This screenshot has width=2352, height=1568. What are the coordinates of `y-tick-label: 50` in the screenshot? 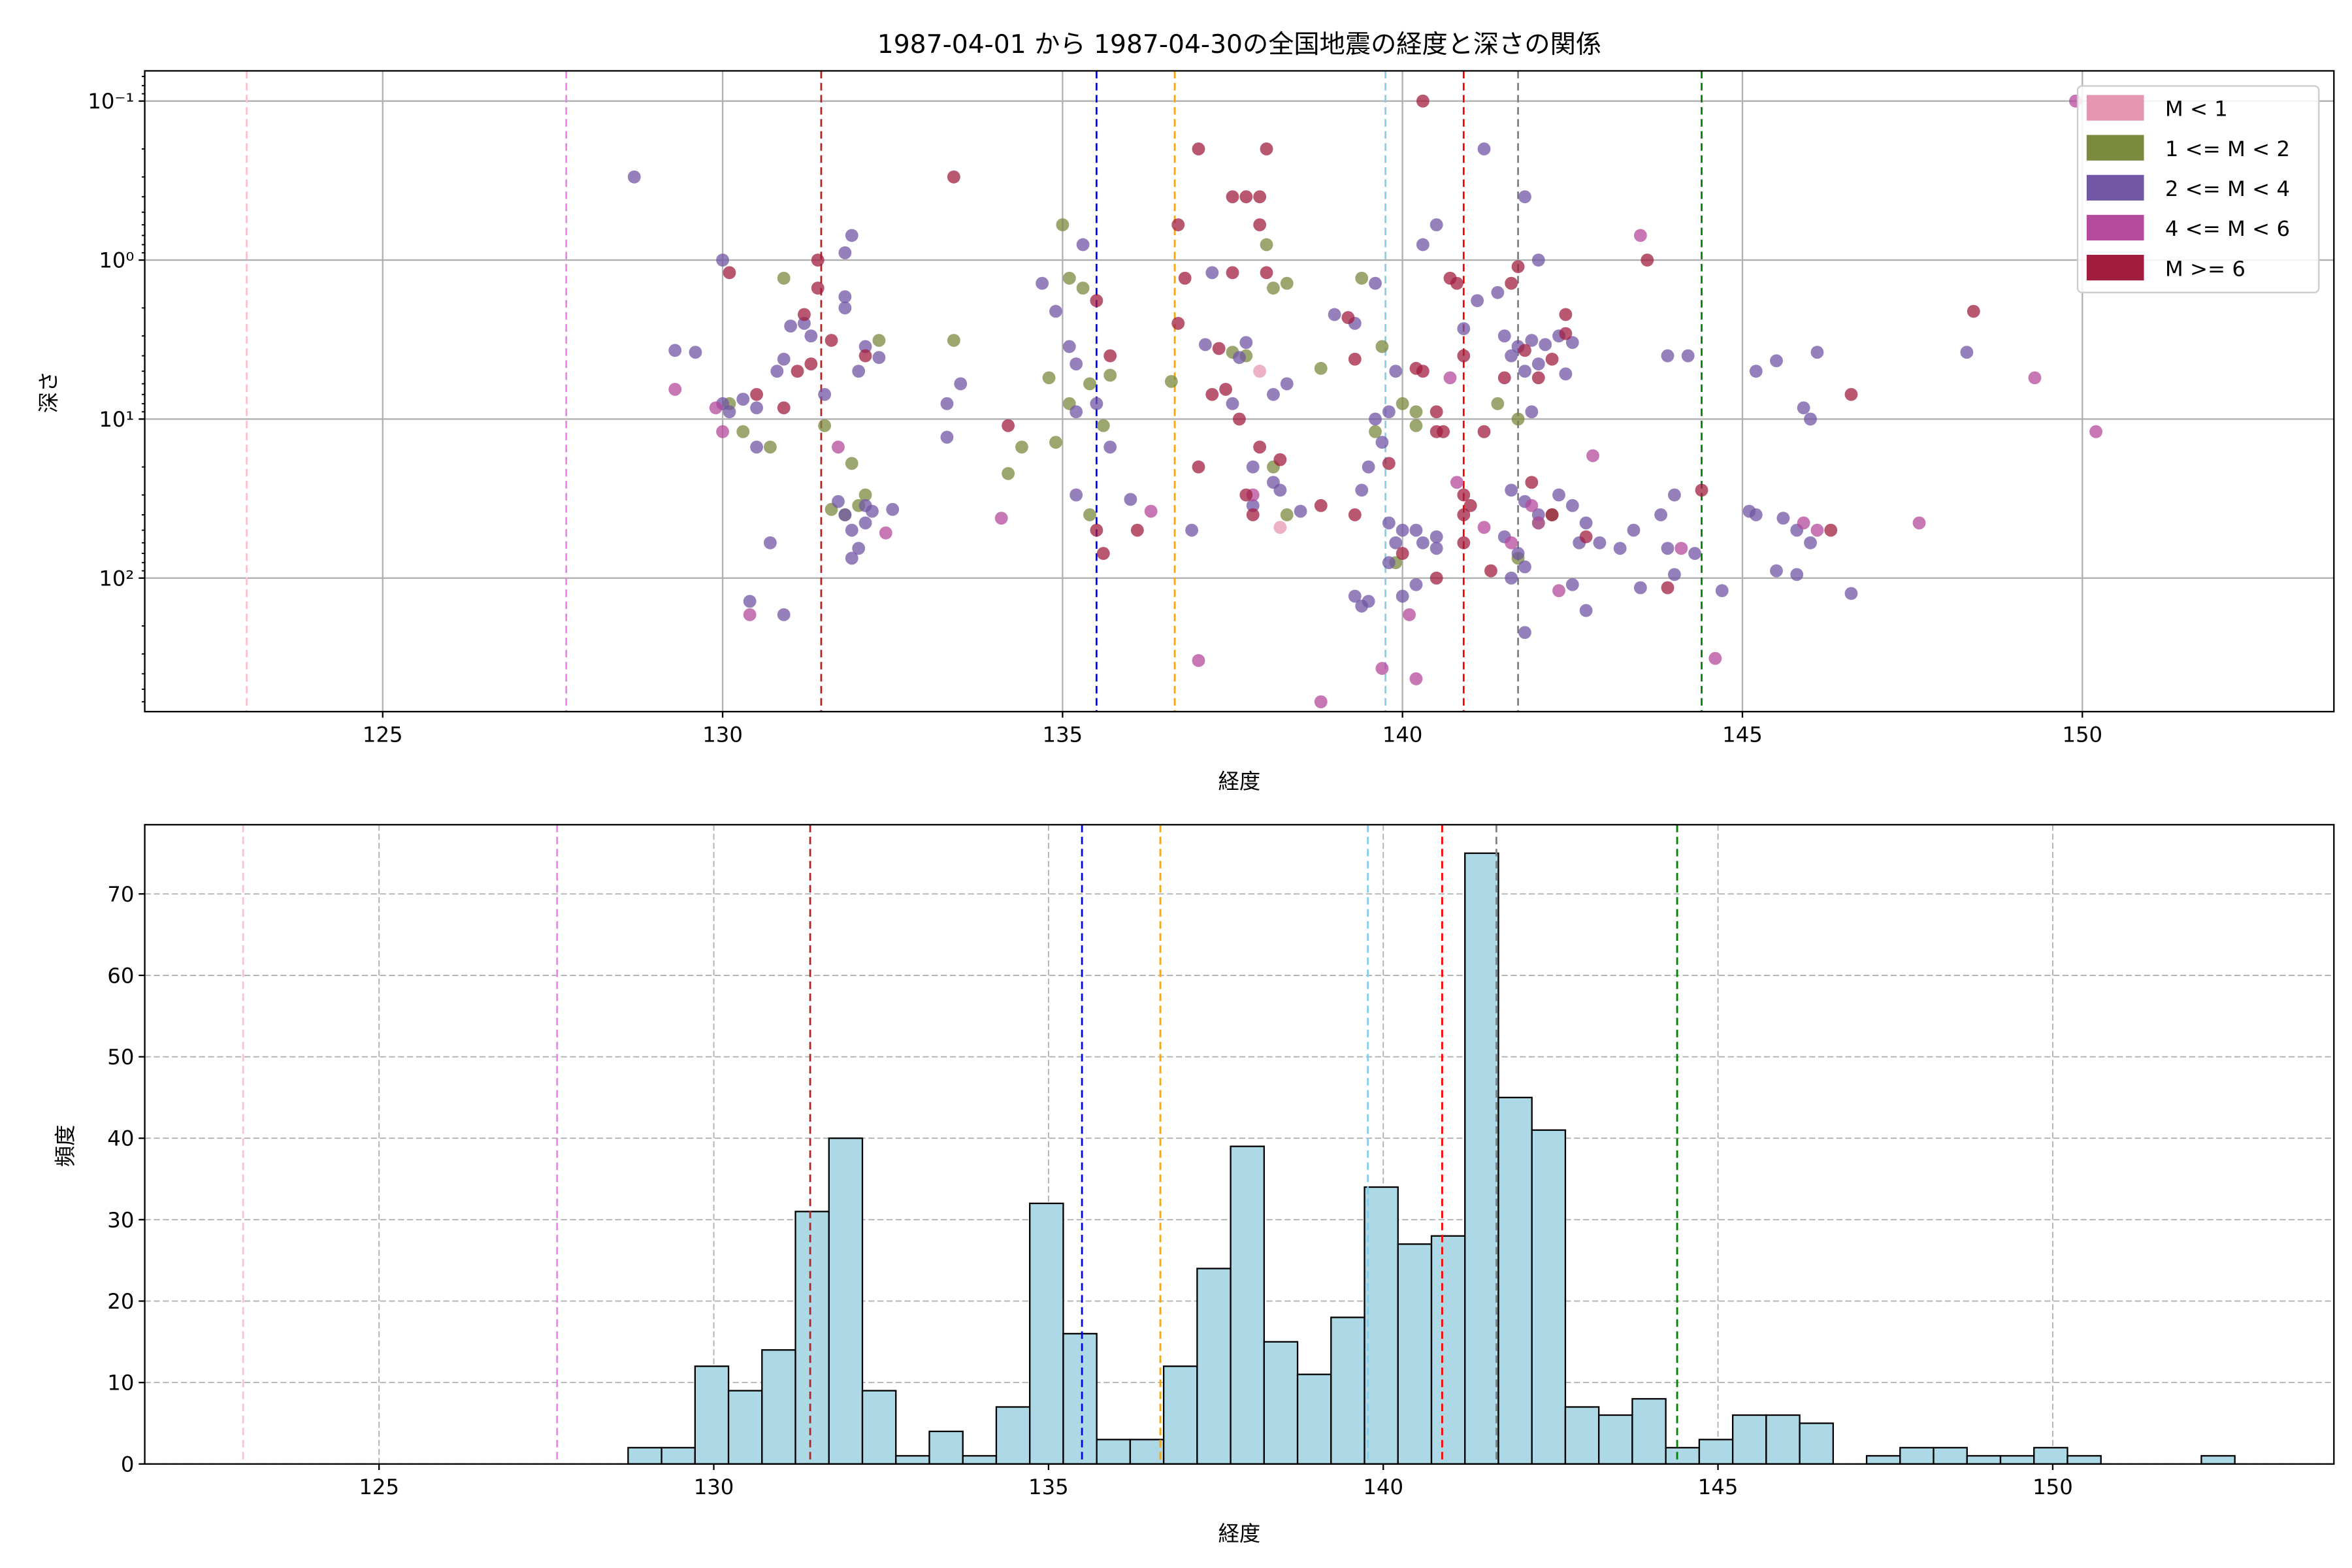 It's located at (120, 1057).